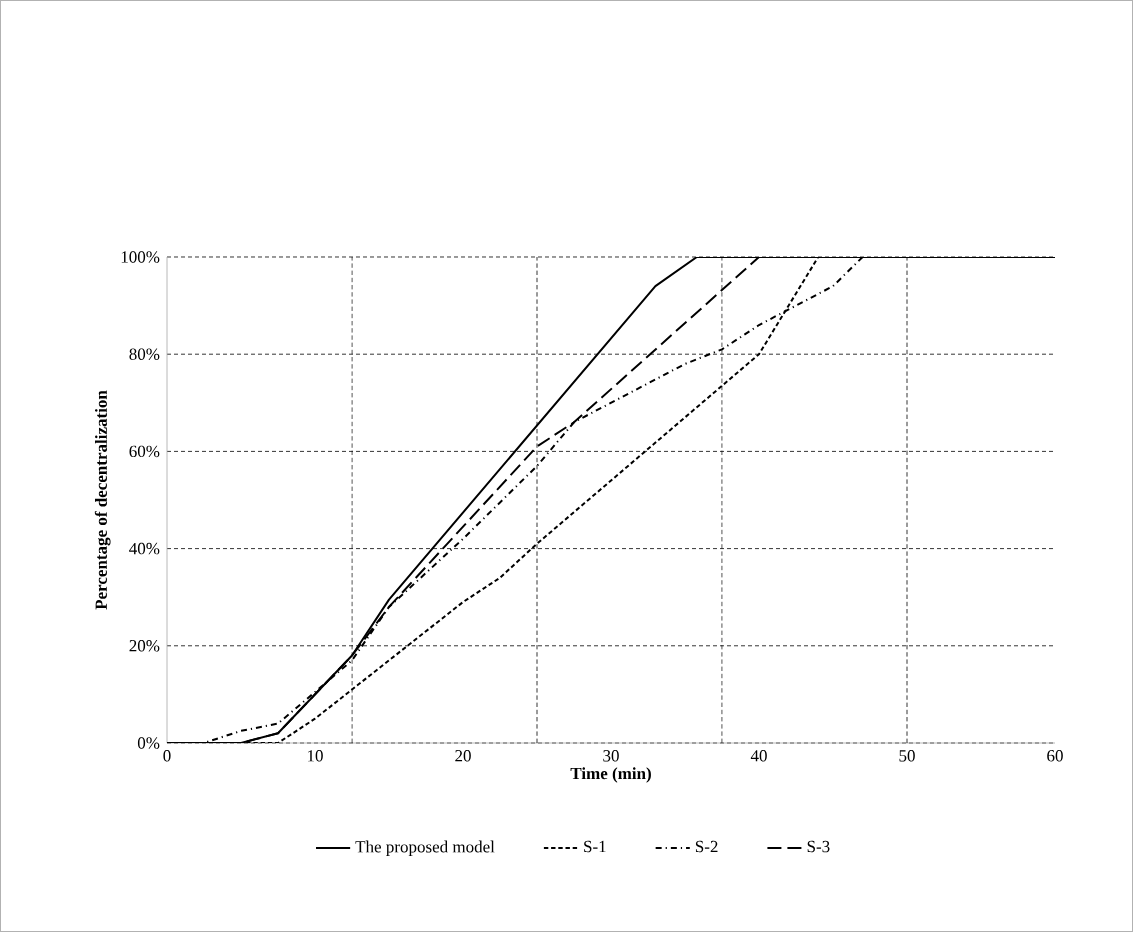 The image size is (1133, 932). Describe the element at coordinates (907, 756) in the screenshot. I see `x-tick-label: 50` at that location.